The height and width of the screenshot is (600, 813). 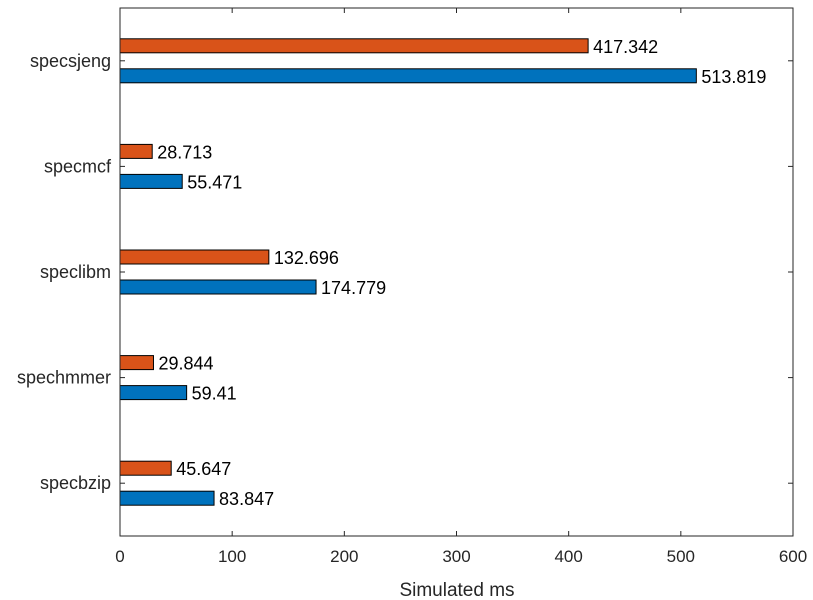 What do you see at coordinates (246, 499) in the screenshot?
I see `data-label: 83.847` at bounding box center [246, 499].